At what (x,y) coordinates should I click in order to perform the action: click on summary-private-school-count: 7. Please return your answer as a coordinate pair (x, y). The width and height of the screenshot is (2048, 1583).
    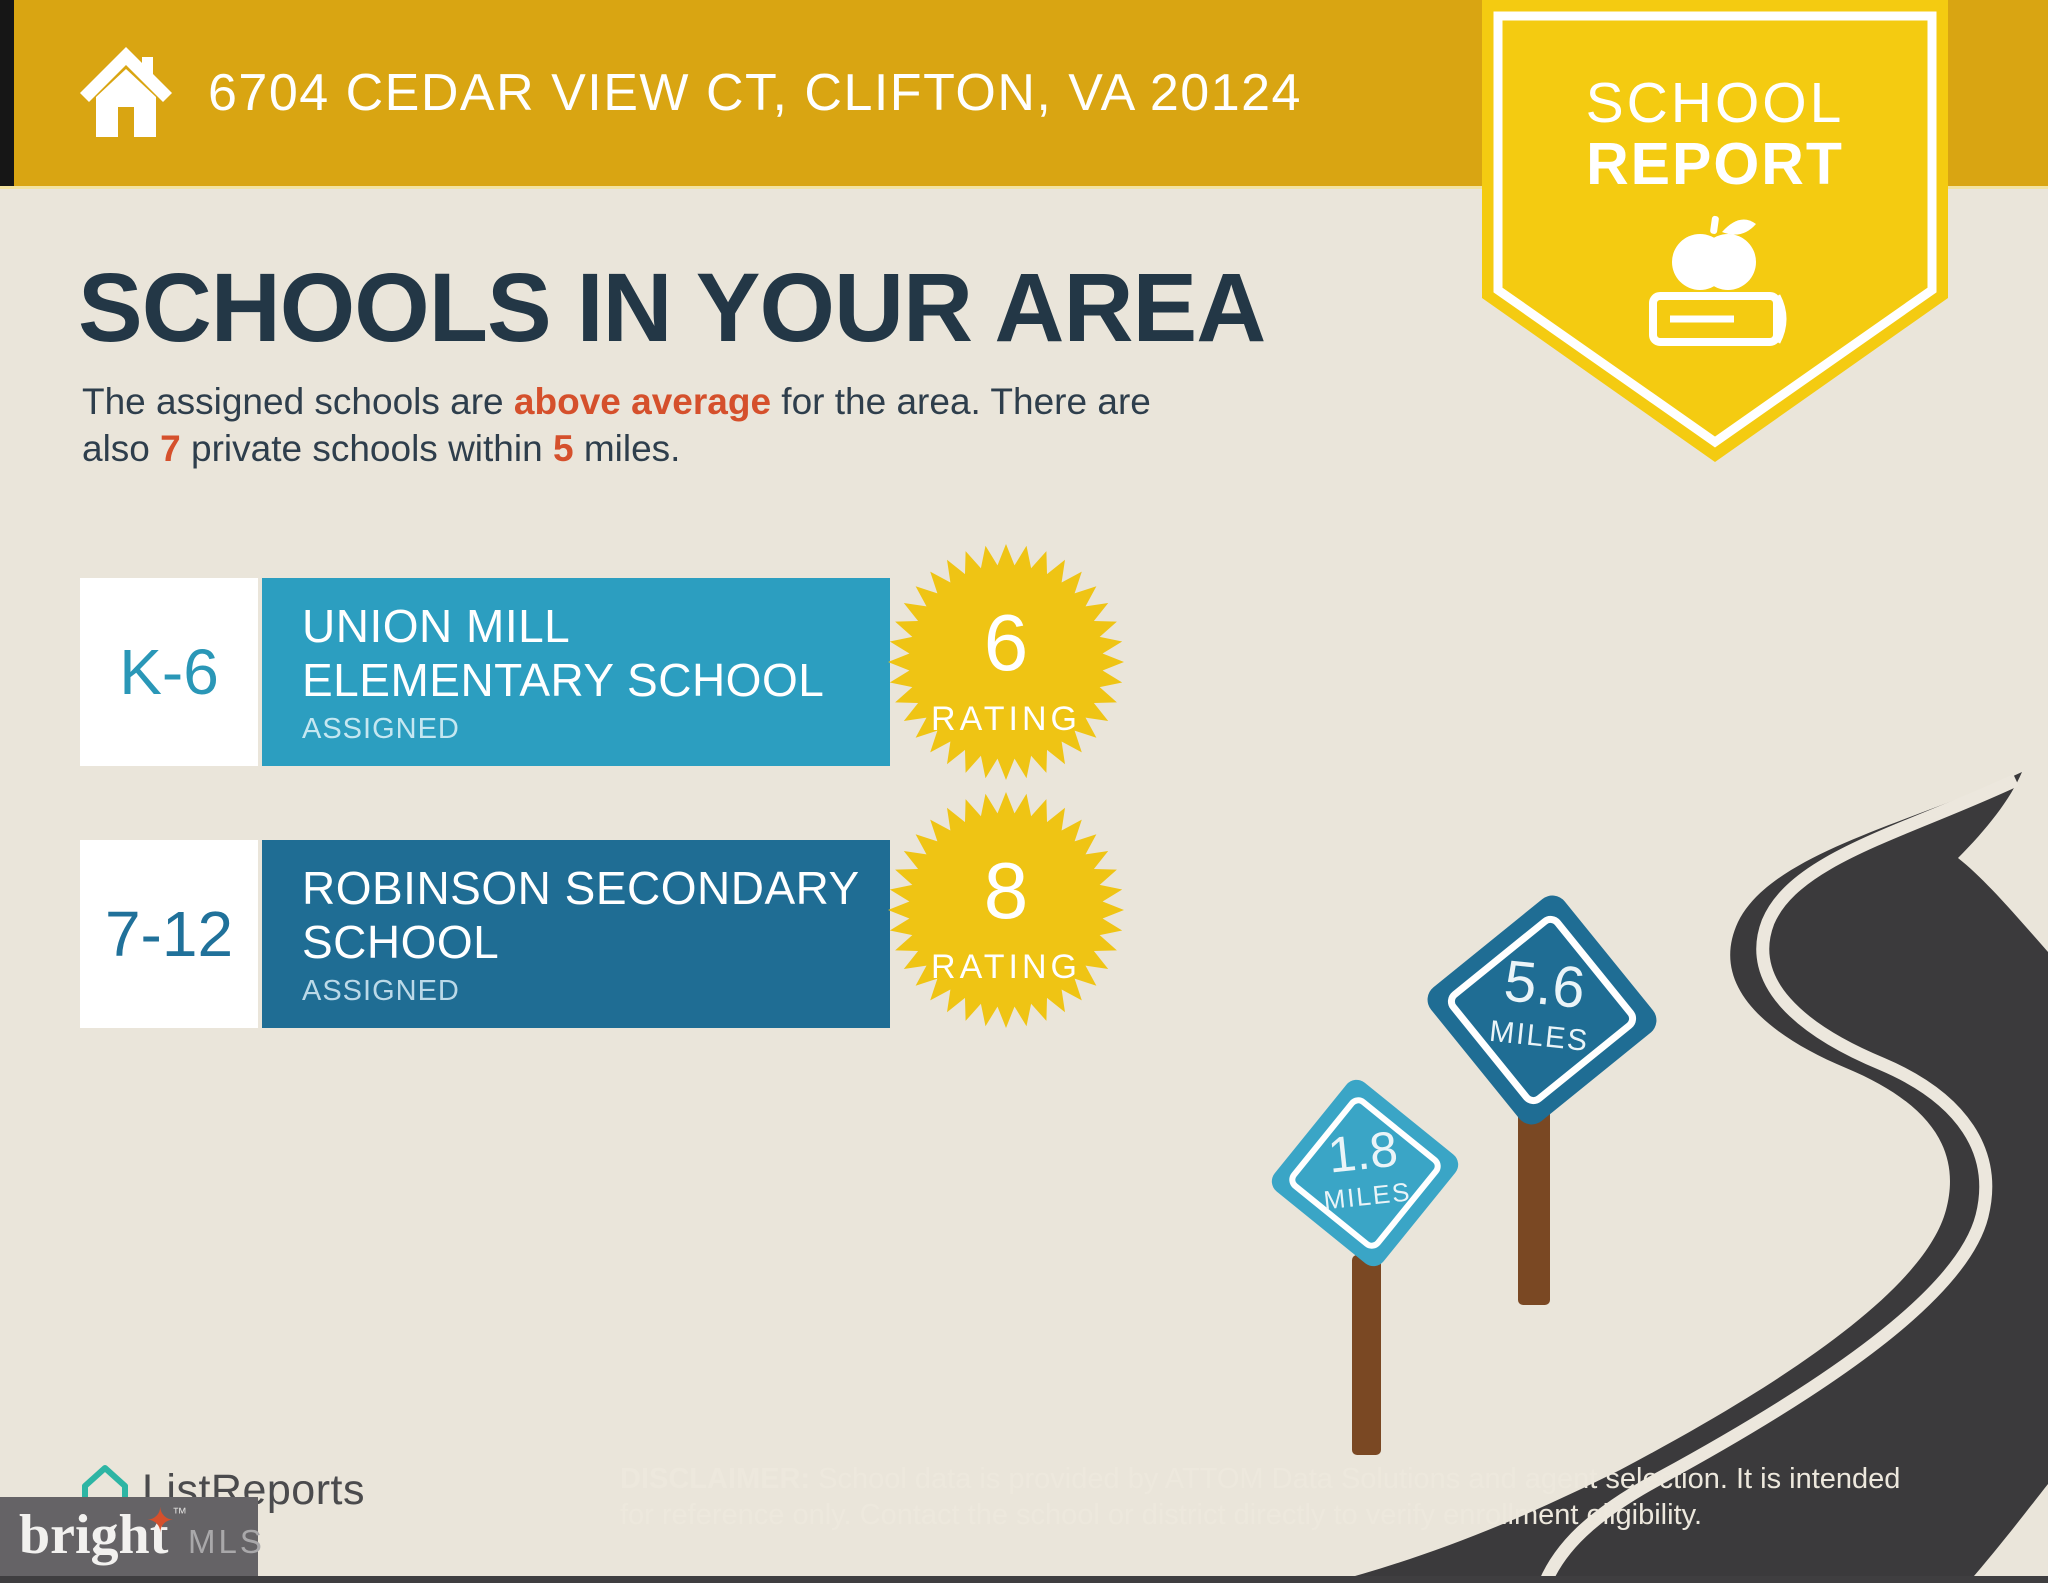
    Looking at the image, I should click on (170, 448).